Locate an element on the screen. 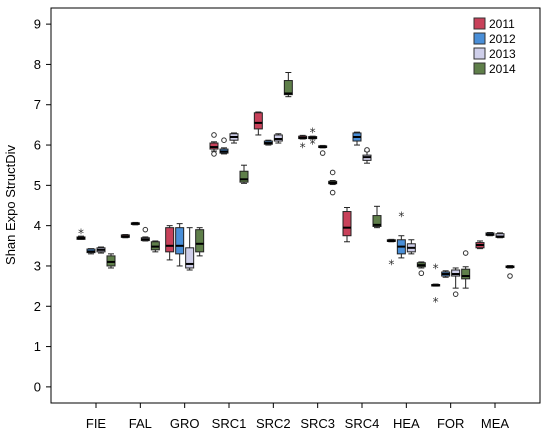  box-hea-2011-extreme-0: * is located at coordinates (391, 265).